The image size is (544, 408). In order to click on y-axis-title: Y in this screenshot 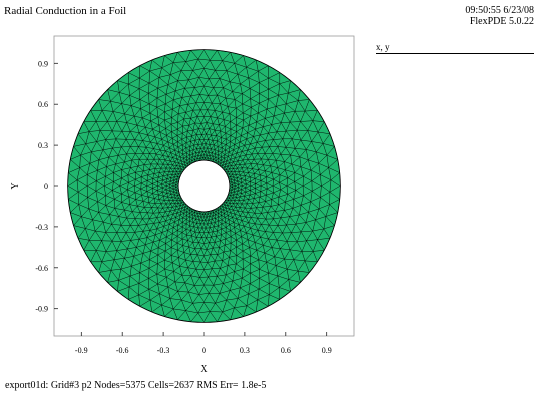, I will do `click(15, 185)`.